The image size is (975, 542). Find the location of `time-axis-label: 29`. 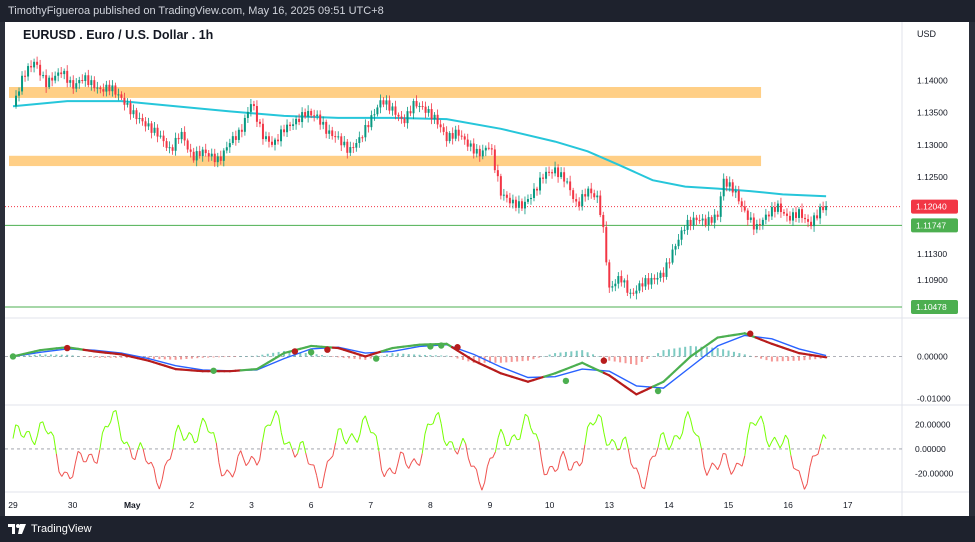

time-axis-label: 29 is located at coordinates (13, 505).